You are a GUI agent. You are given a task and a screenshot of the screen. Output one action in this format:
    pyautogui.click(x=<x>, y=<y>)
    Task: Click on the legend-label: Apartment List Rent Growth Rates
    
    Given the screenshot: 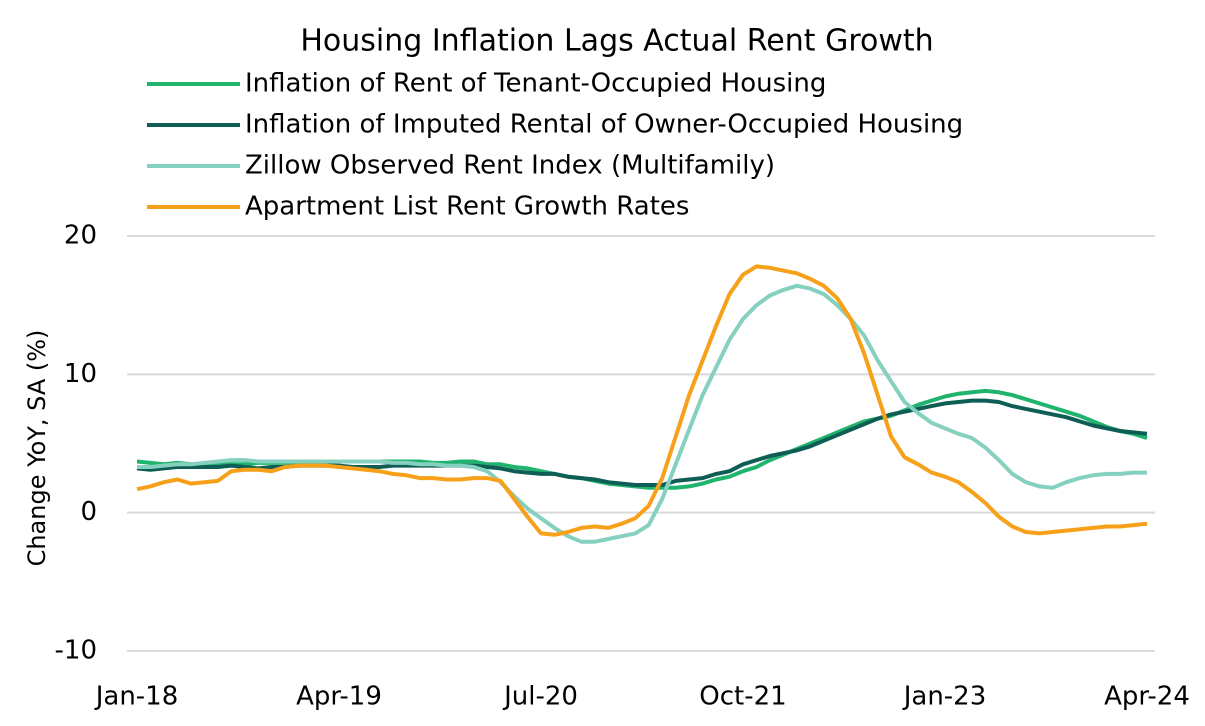 What is the action you would take?
    pyautogui.click(x=467, y=207)
    